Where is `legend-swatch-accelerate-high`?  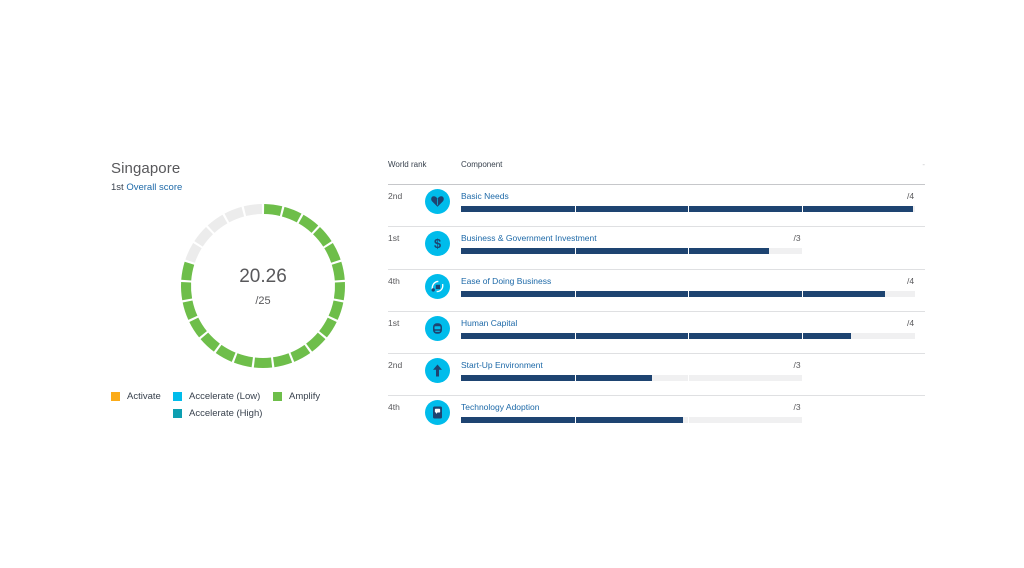
legend-swatch-accelerate-high is located at coordinates (177, 413).